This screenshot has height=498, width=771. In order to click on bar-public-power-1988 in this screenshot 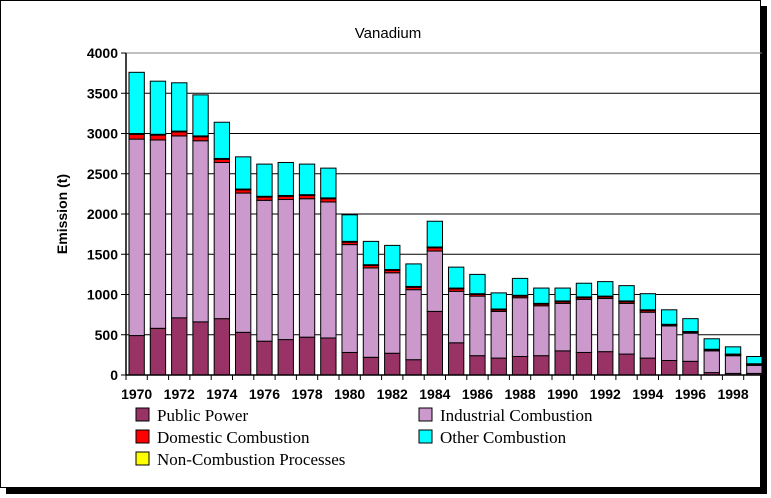, I will do `click(520, 365)`.